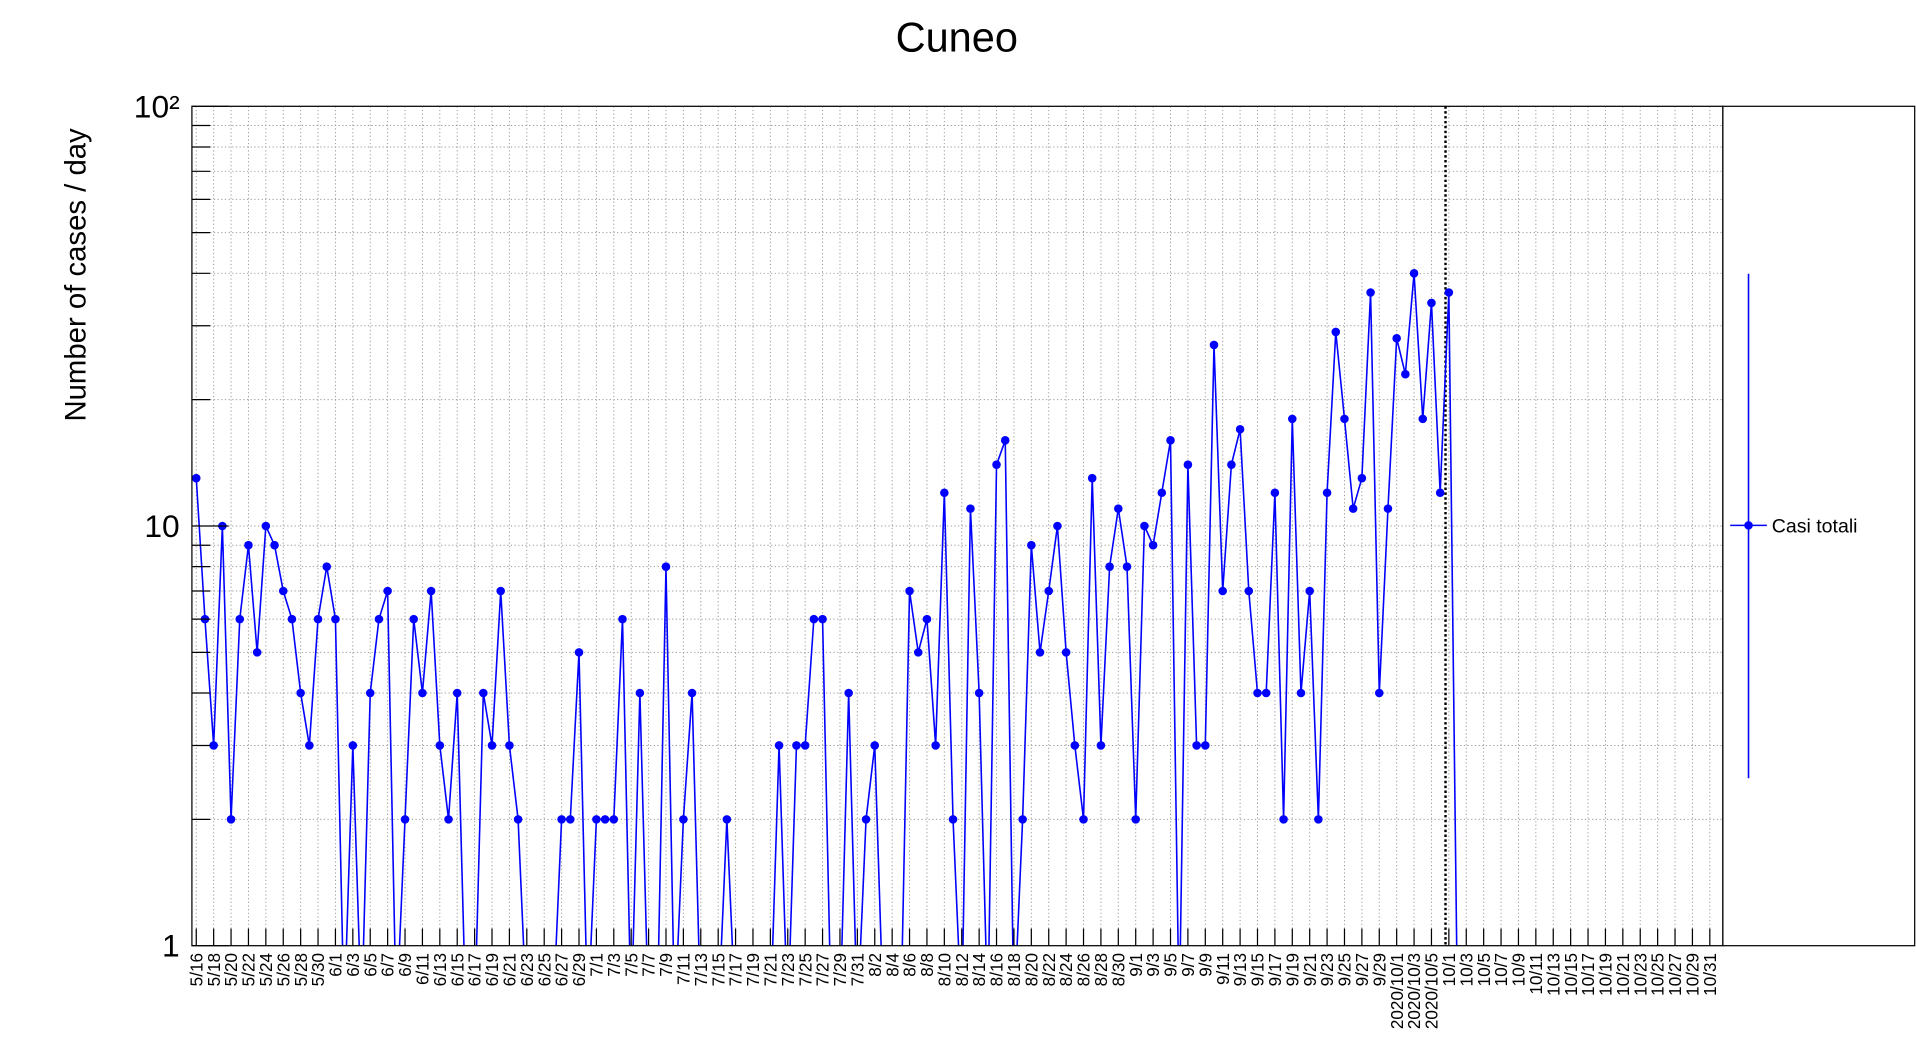 The height and width of the screenshot is (1052, 1916). What do you see at coordinates (1623, 974) in the screenshot?
I see `x-tick-label: 10/21` at bounding box center [1623, 974].